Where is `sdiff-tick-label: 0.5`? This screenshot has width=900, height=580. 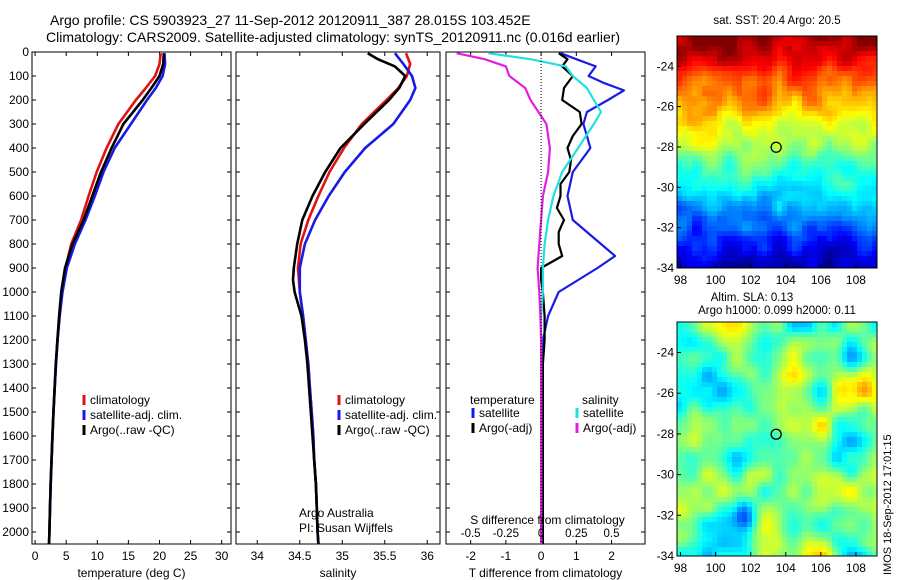 sdiff-tick-label: 0.5 is located at coordinates (612, 534).